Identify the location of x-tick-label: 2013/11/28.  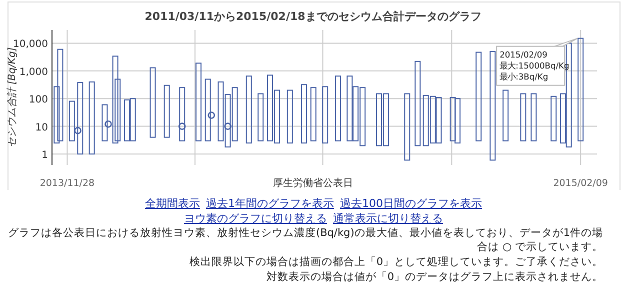
(67, 183).